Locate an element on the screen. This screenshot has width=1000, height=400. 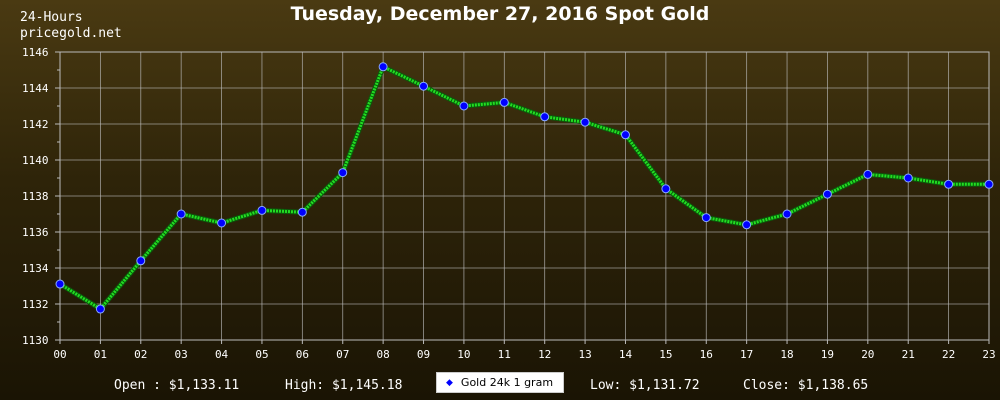
y-tick-label: 1136 is located at coordinates (35, 232).